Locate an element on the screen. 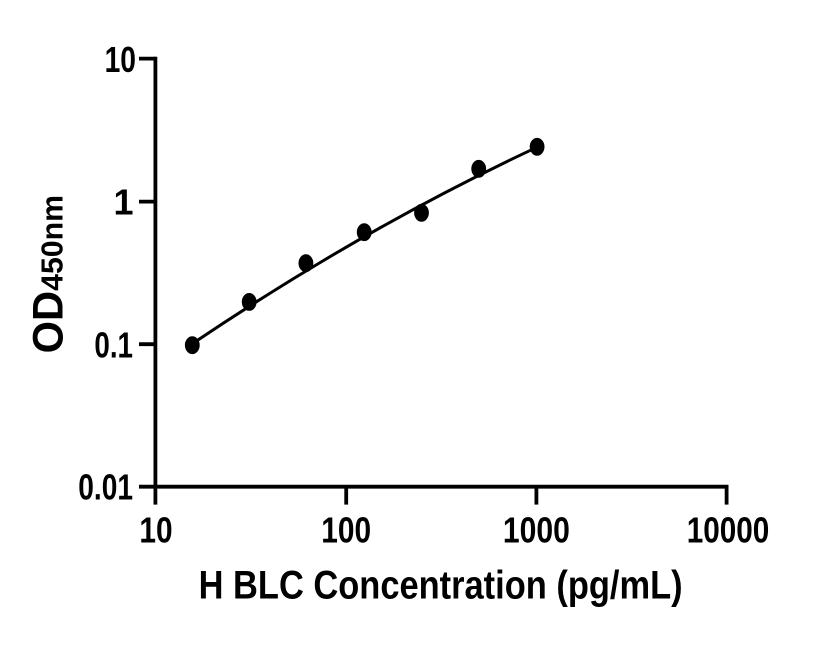 The image size is (816, 645). svg-text: H BLC Concentration (pg/mL) is located at coordinates (441, 586).